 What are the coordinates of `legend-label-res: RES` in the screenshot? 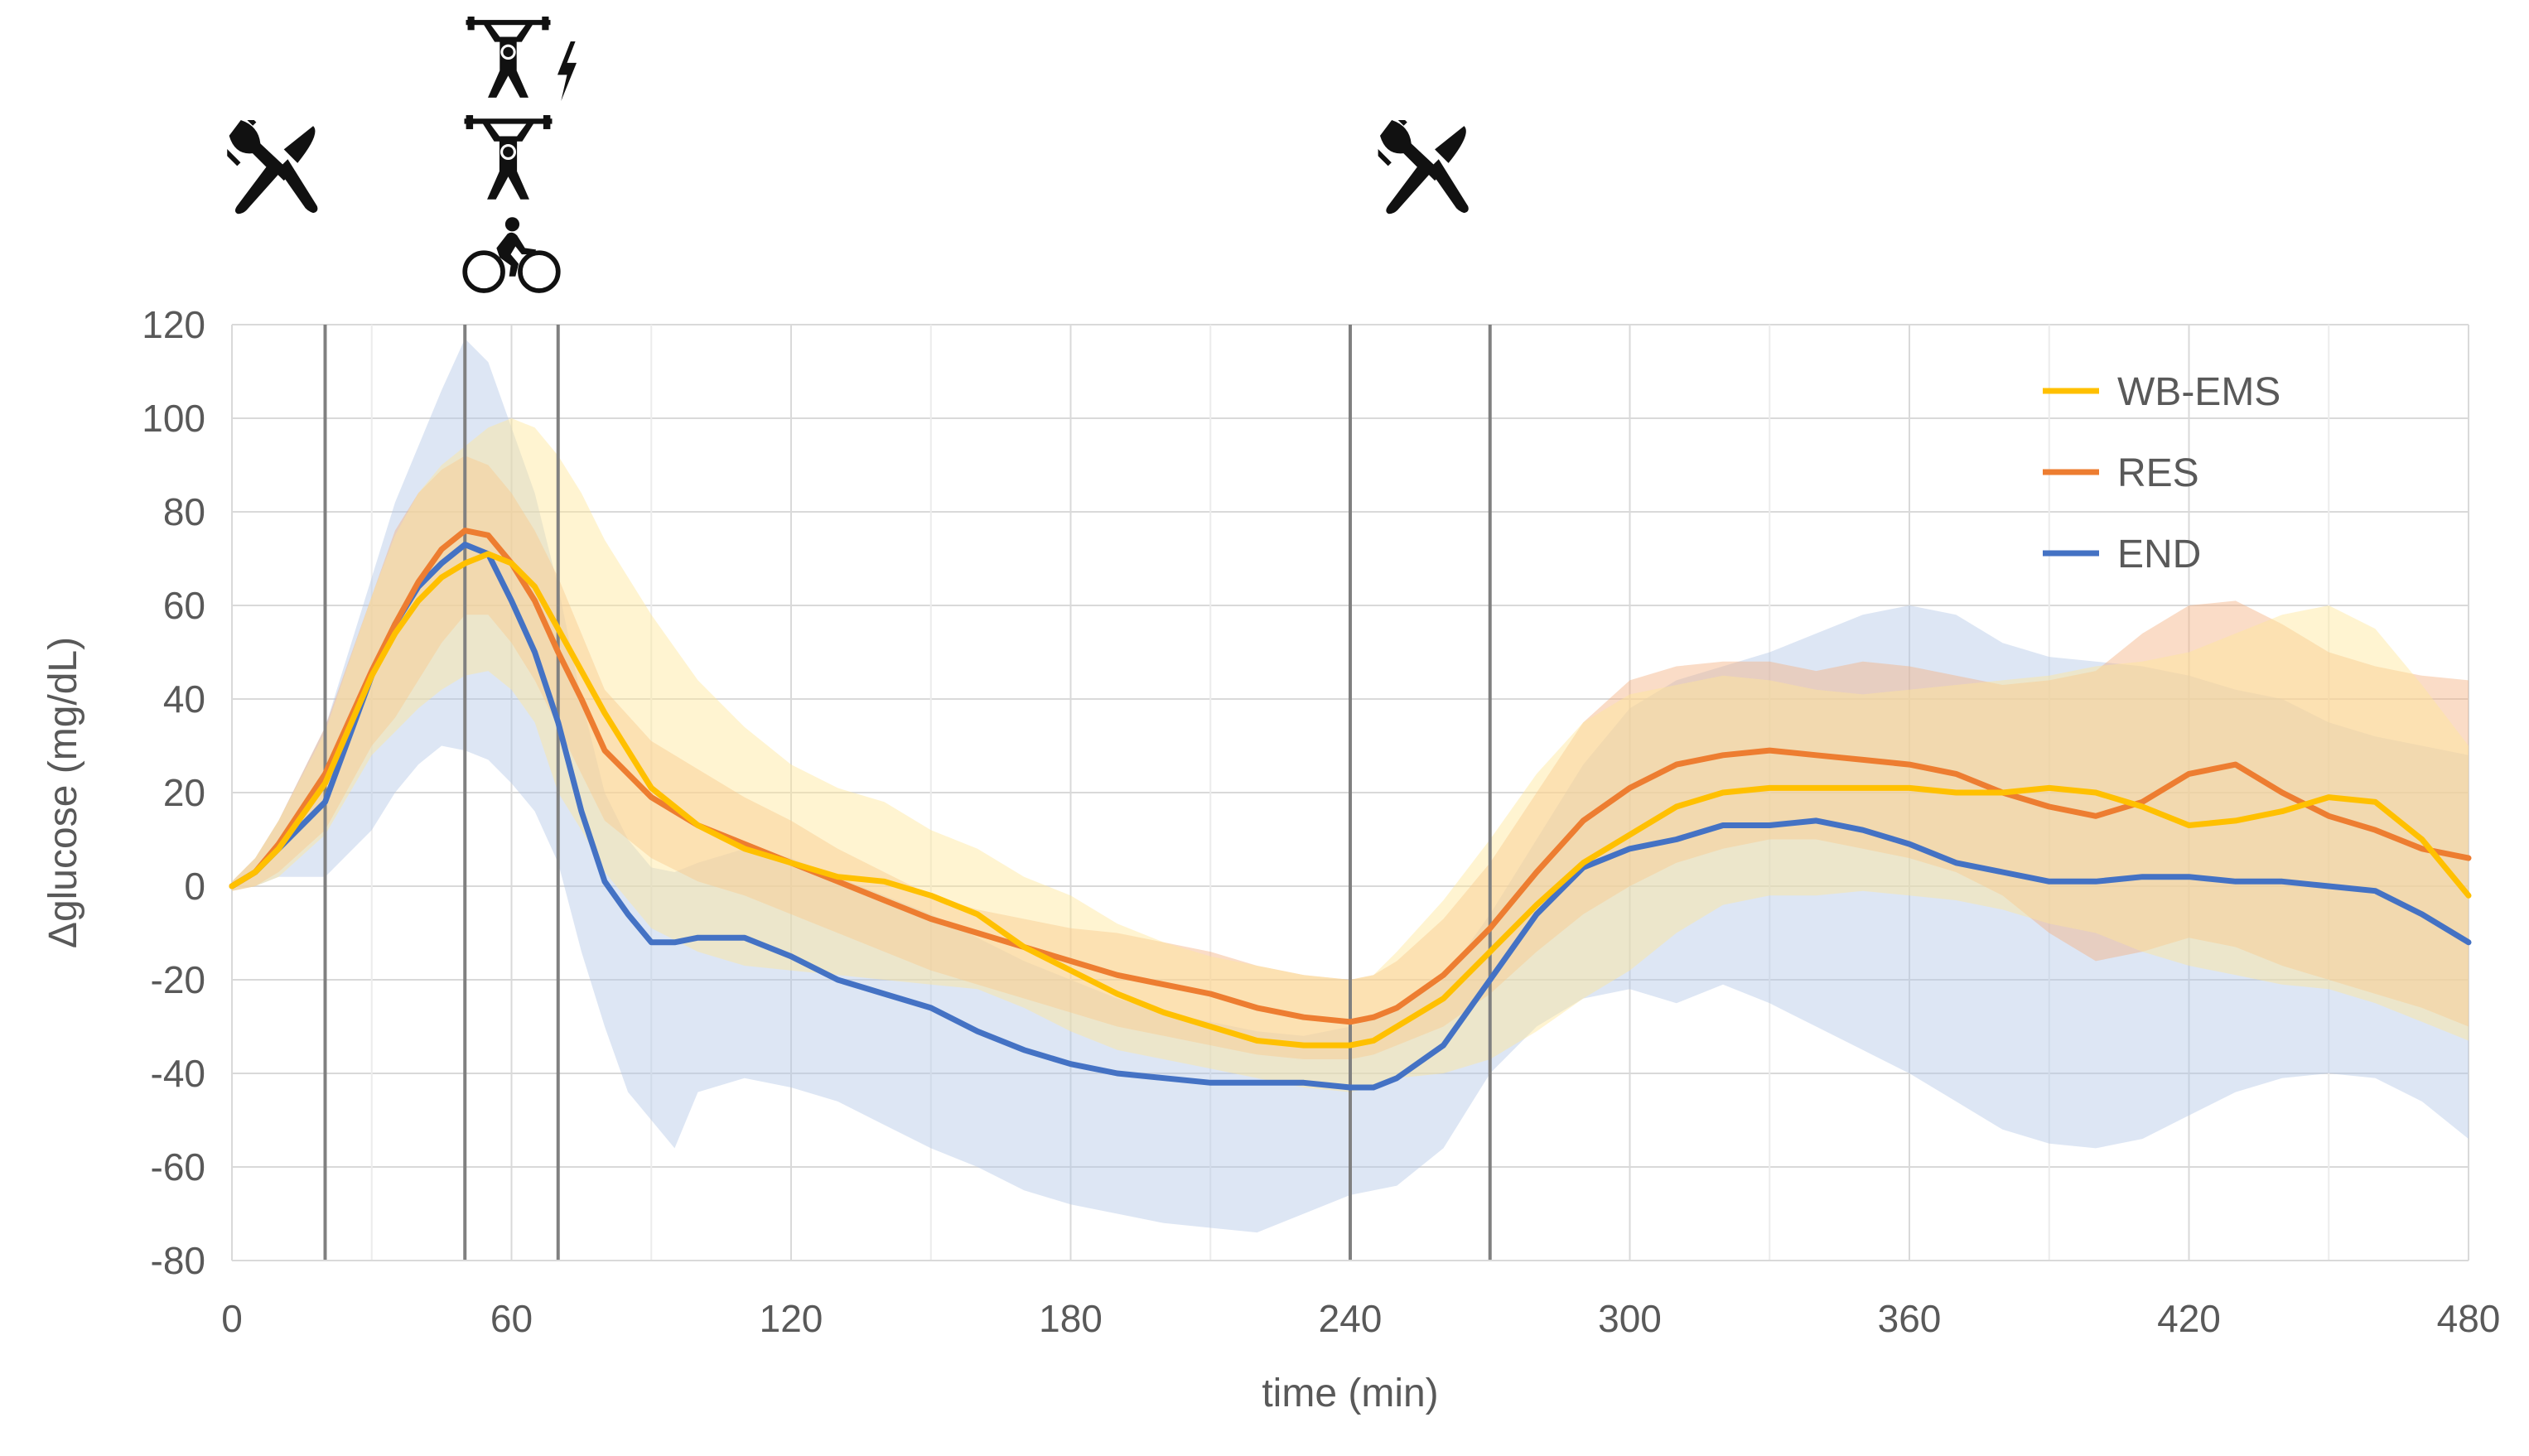 It's located at (2158, 473).